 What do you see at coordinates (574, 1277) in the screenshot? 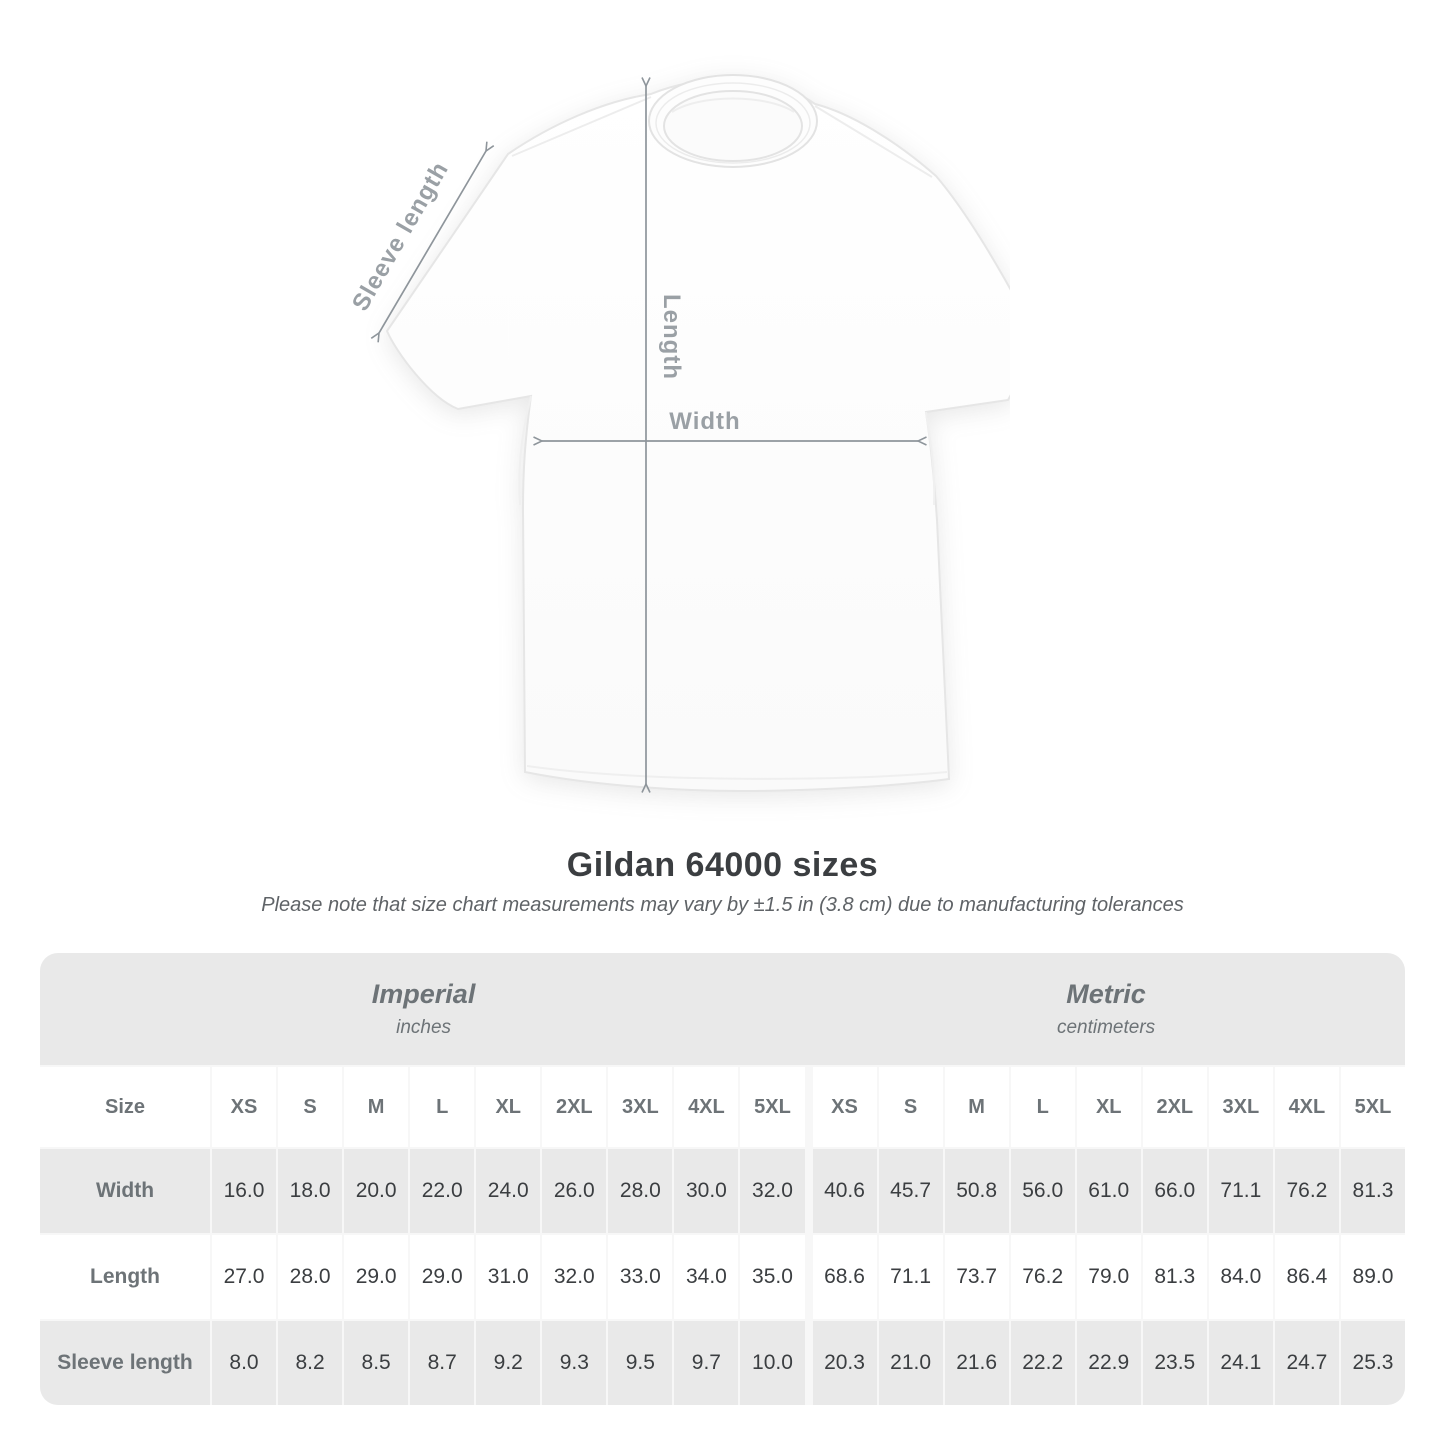
I see `length-value: 32.0` at bounding box center [574, 1277].